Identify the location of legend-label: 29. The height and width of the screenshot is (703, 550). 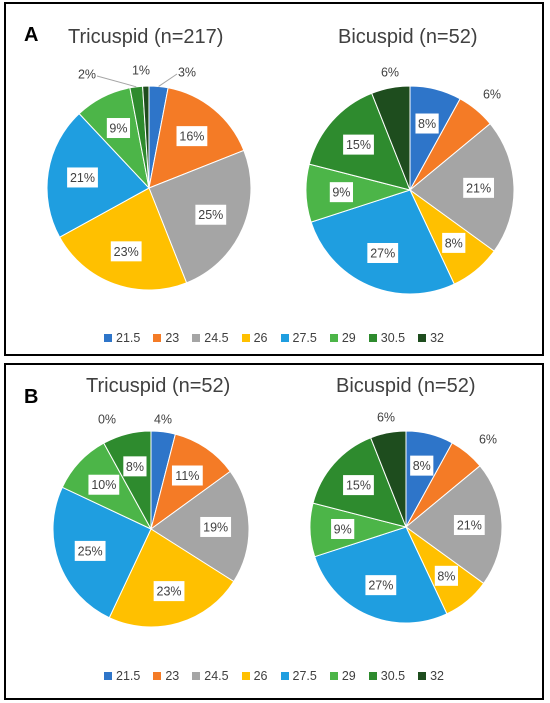
(348, 676).